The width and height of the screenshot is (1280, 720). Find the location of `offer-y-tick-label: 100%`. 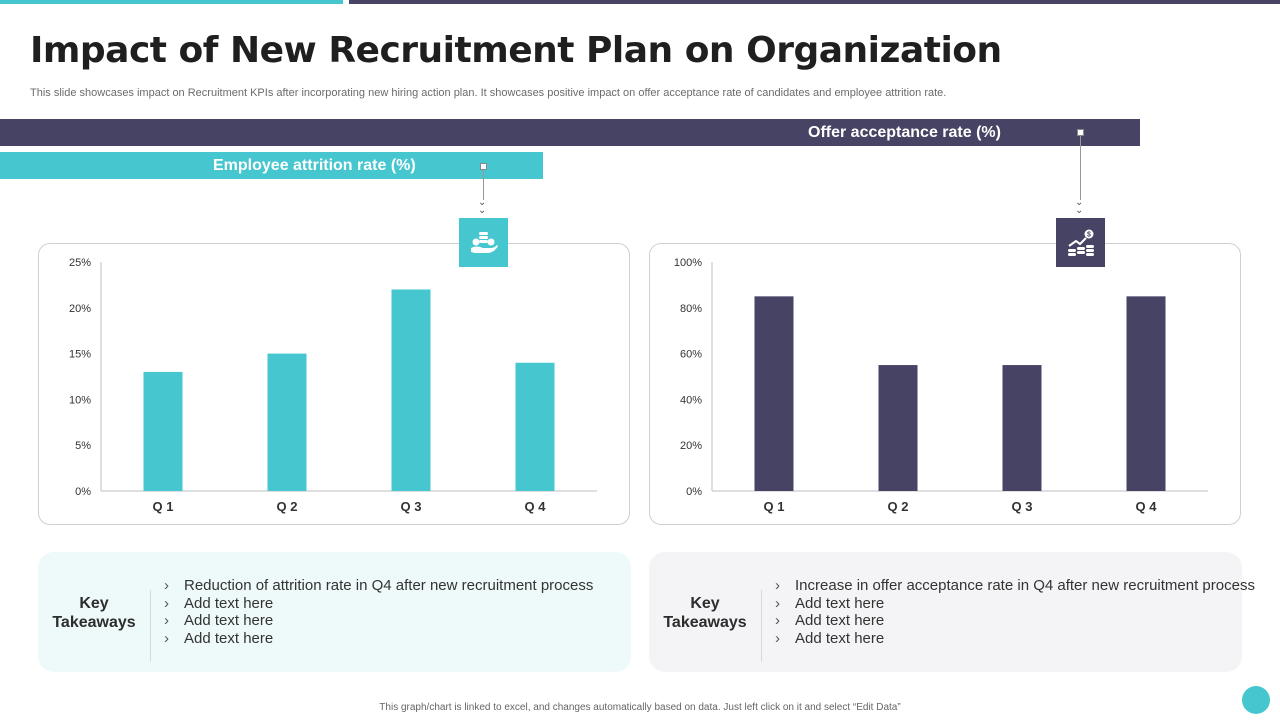

offer-y-tick-label: 100% is located at coordinates (688, 263).